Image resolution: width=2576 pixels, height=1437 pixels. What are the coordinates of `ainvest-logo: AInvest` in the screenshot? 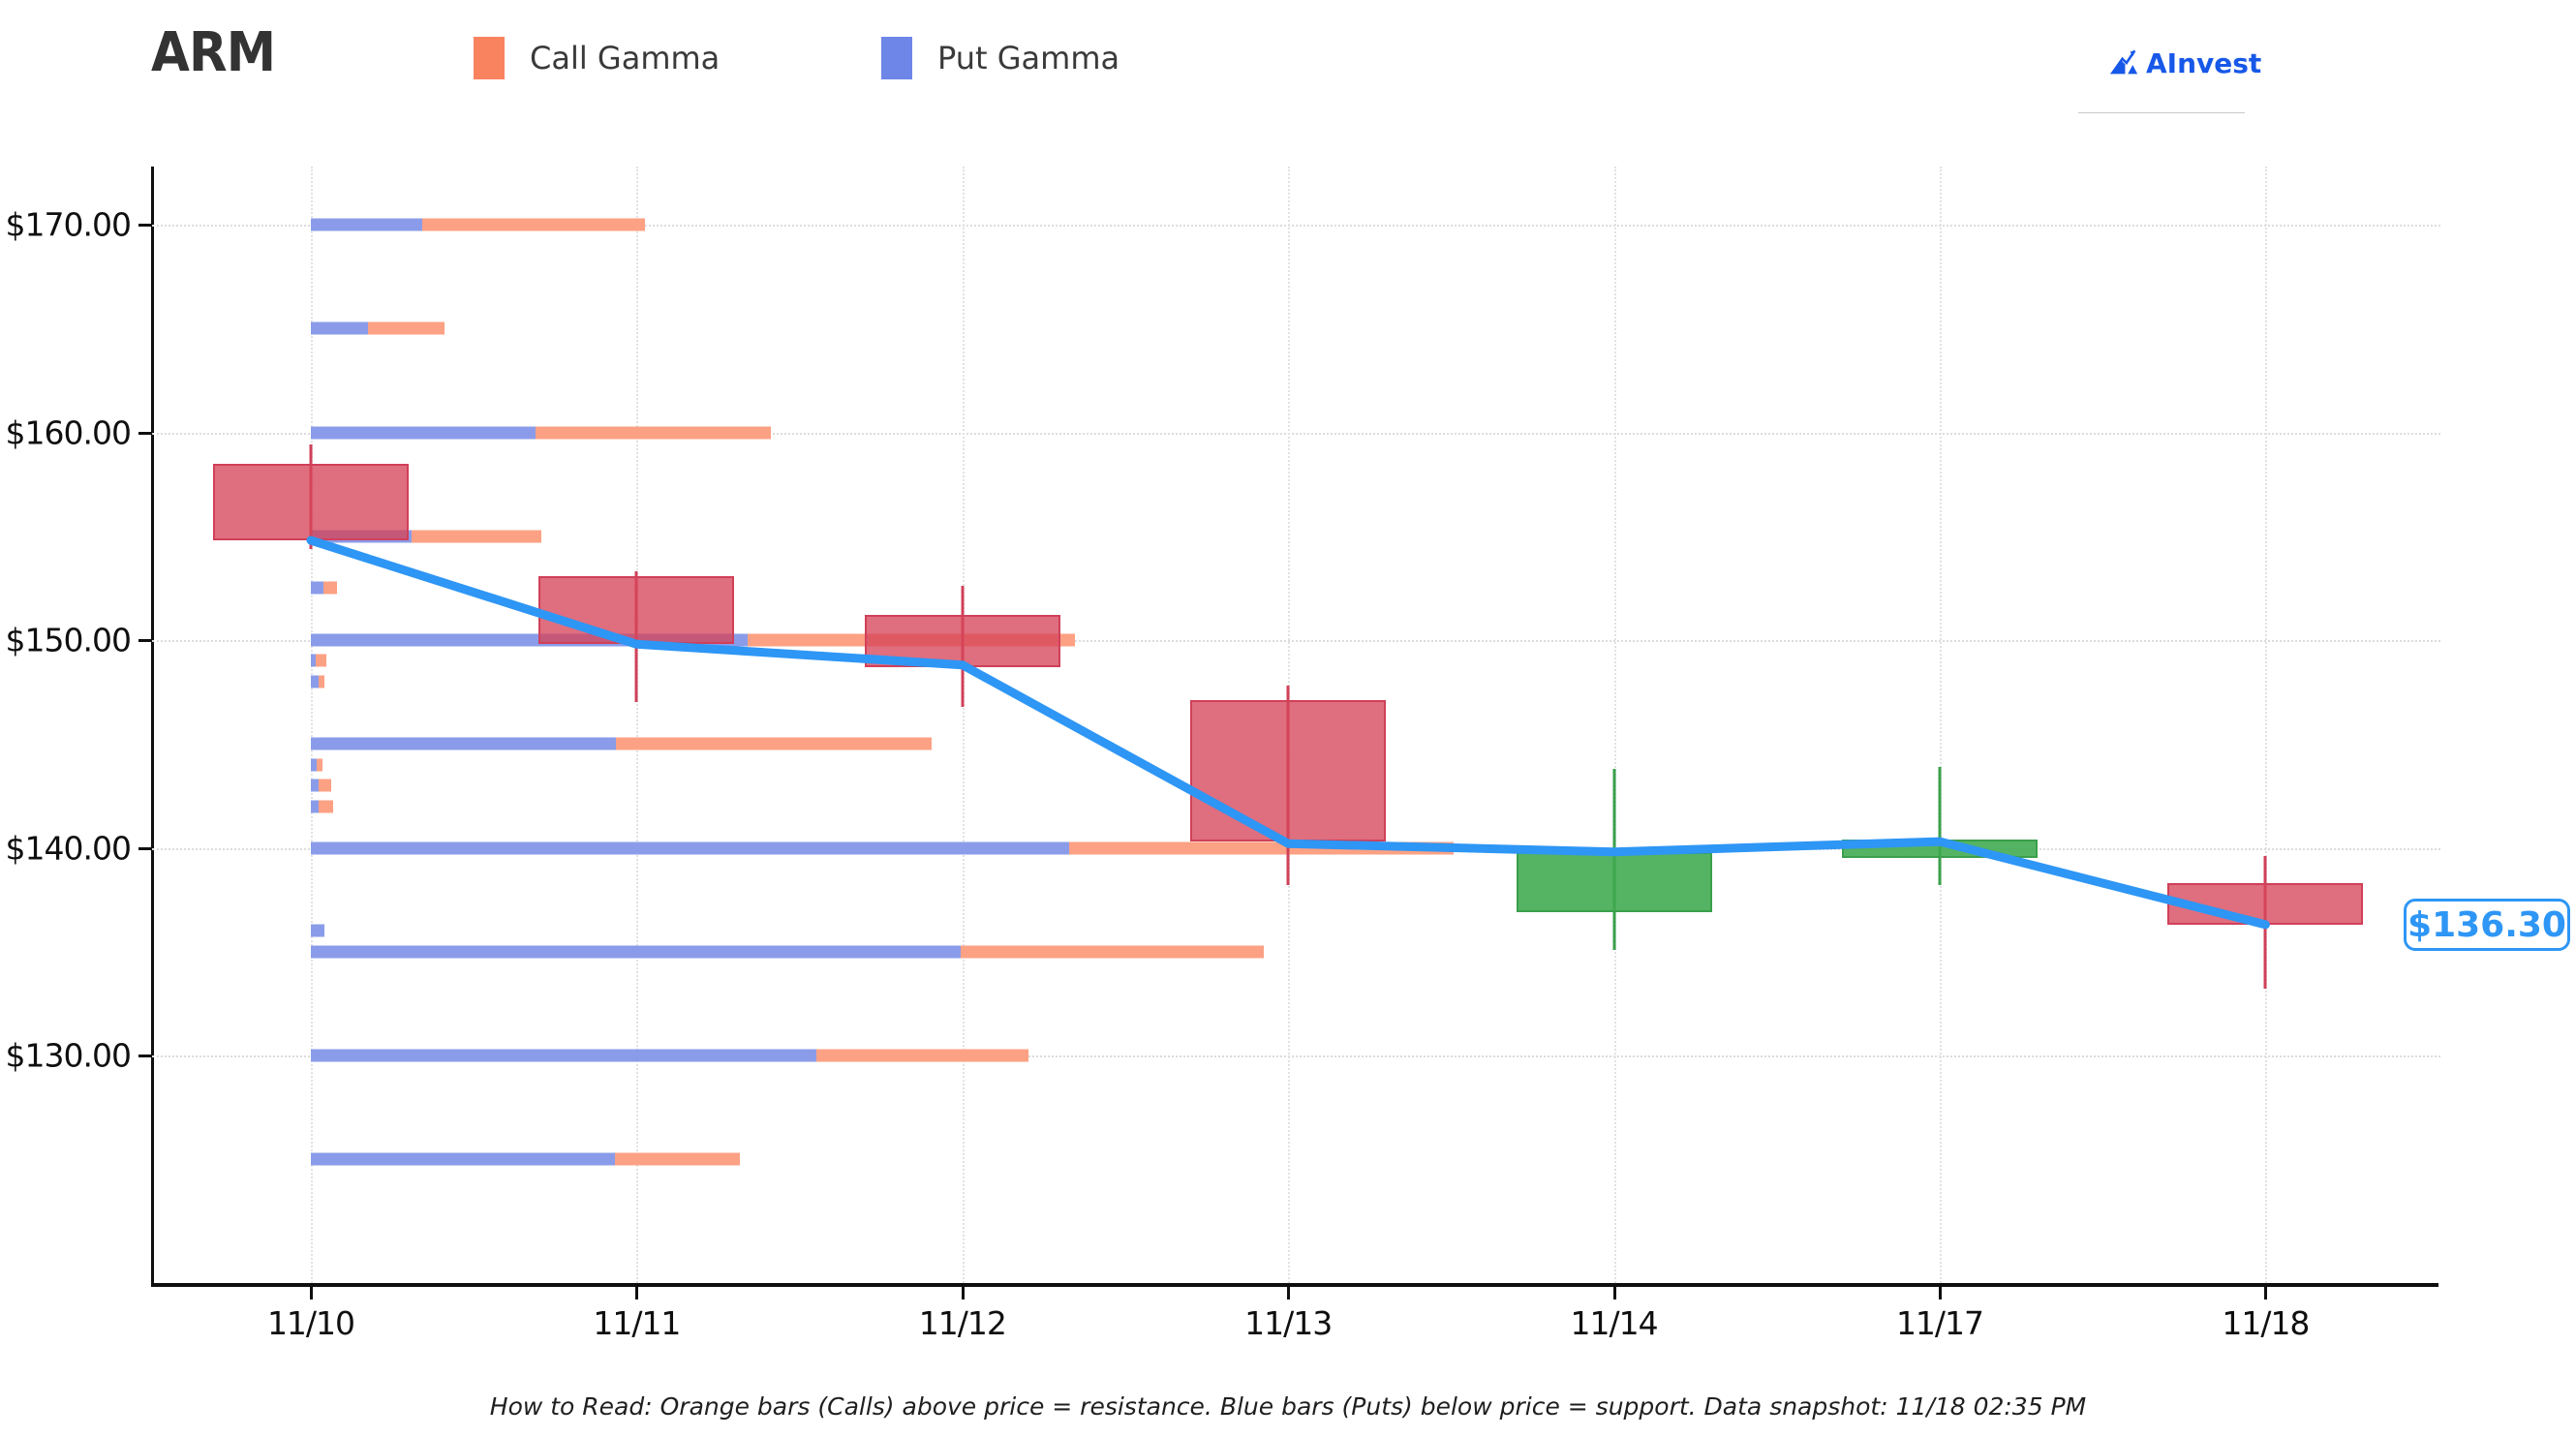 It's located at (2184, 63).